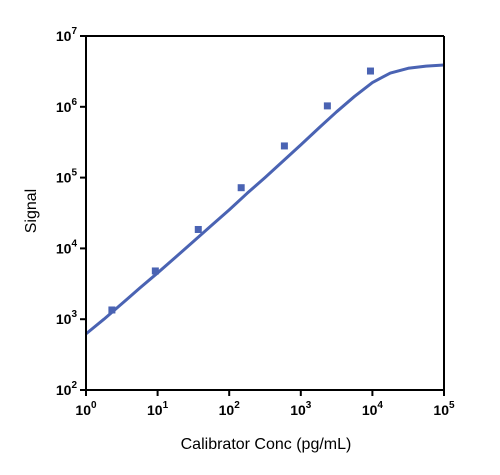 The image size is (500, 475). What do you see at coordinates (266, 444) in the screenshot?
I see `x-axis-title: Calibrator Conc (pg/mL)` at bounding box center [266, 444].